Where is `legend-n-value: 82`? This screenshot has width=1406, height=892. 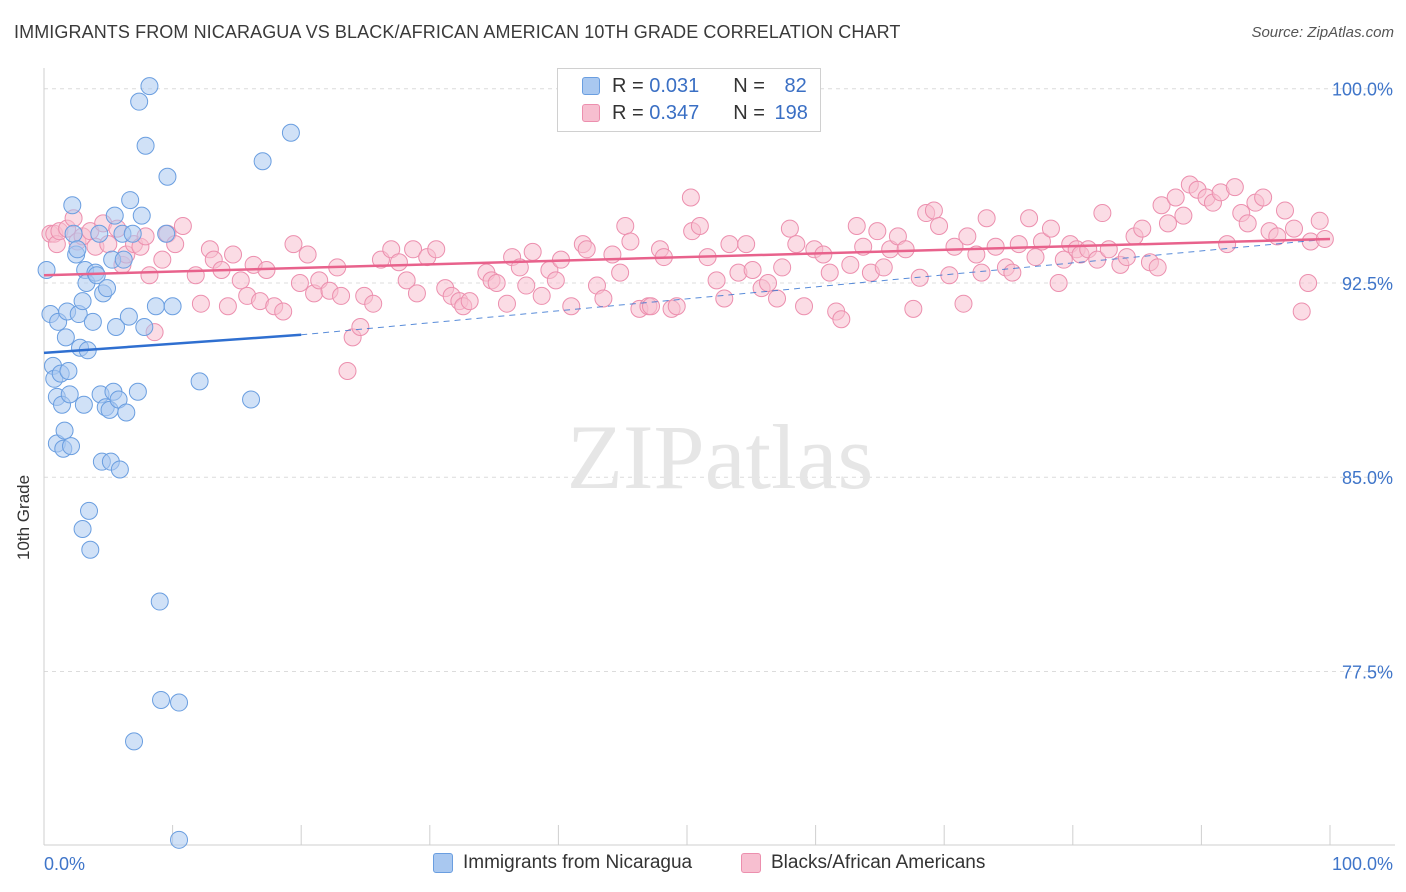
legend-n-value: 82 is located at coordinates (795, 85).